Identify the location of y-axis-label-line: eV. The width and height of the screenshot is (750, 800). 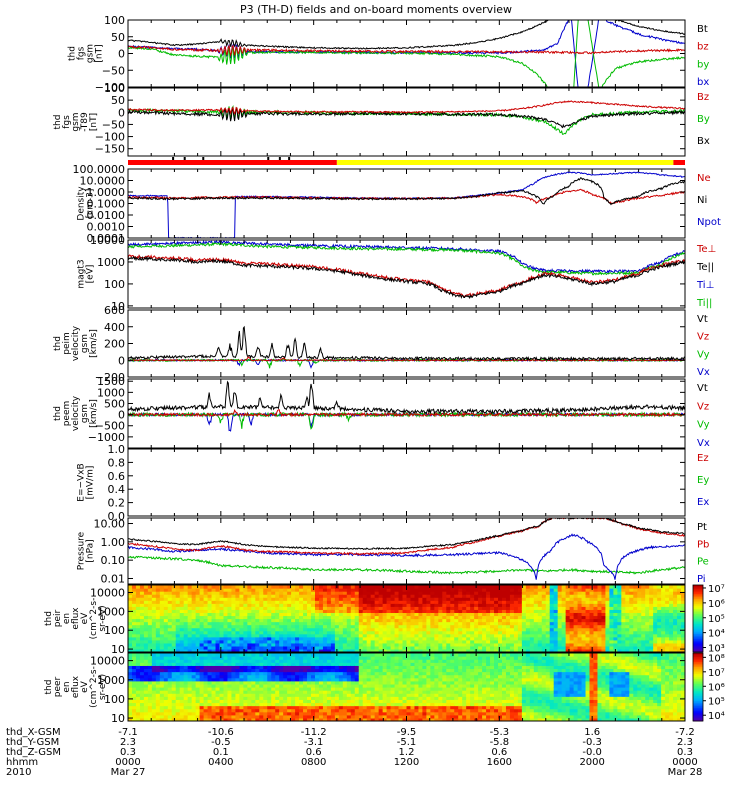
(85, 618).